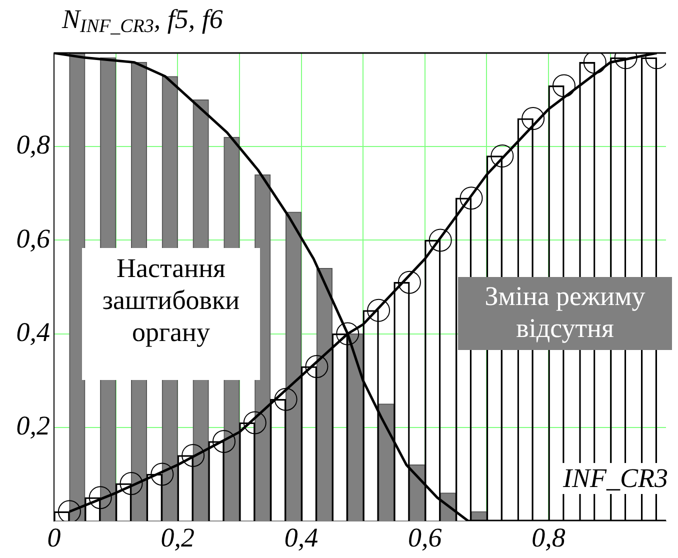 The image size is (678, 558). I want to click on annotation: Зміна режиму відсутня, so click(565, 313).